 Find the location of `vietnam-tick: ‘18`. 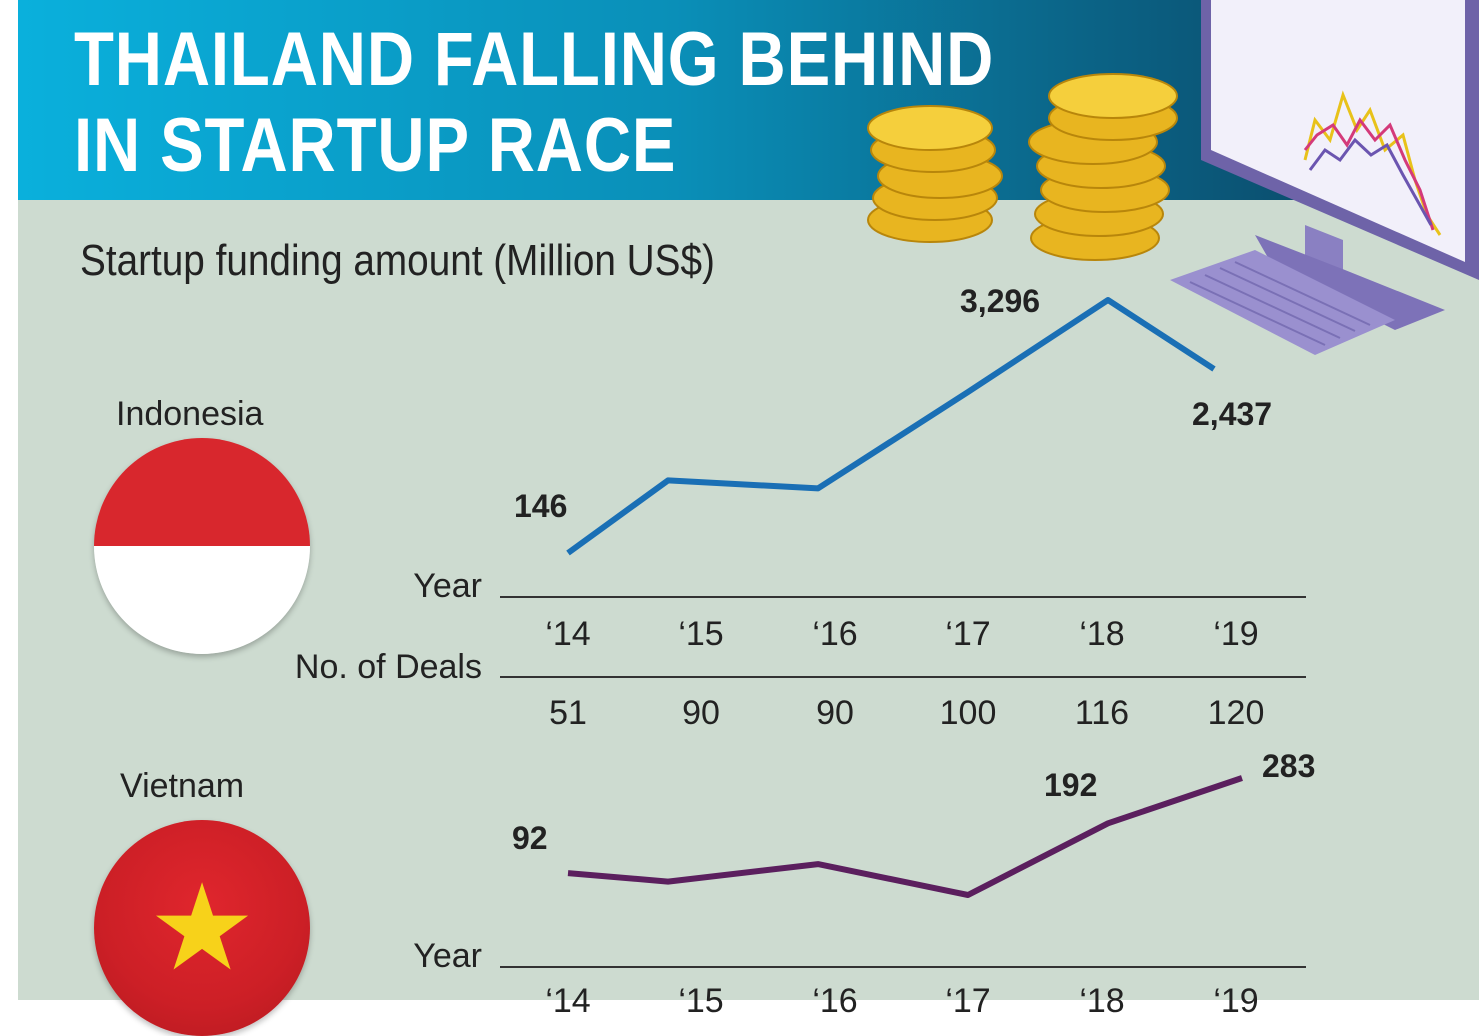

vietnam-tick: ‘18 is located at coordinates (1102, 1001).